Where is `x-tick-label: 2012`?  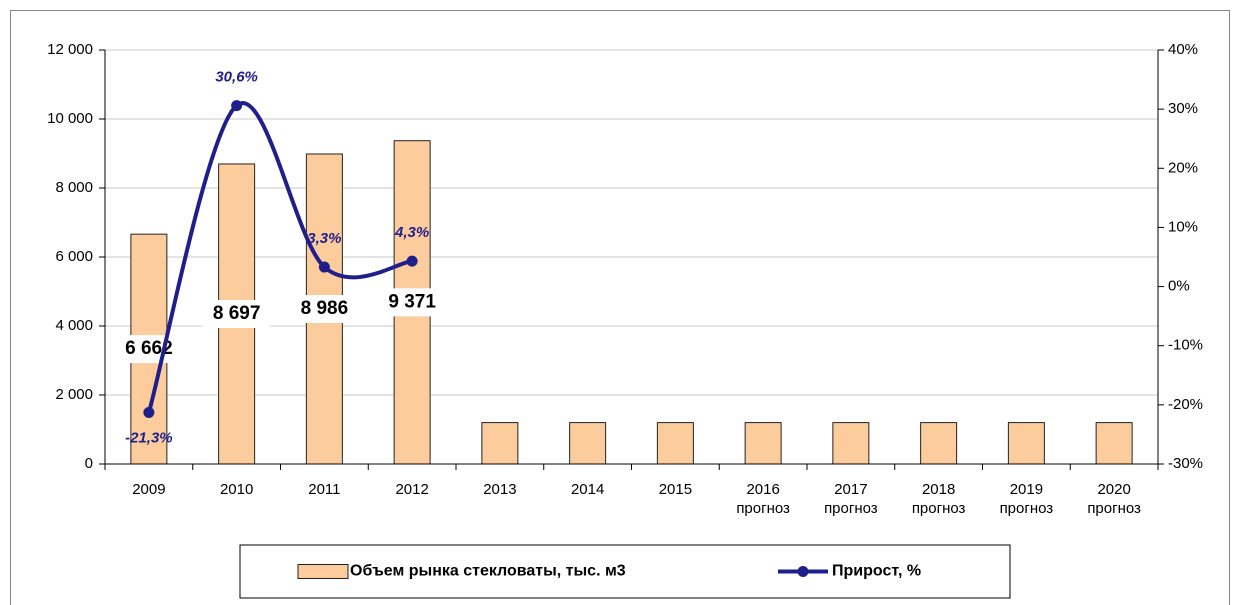 x-tick-label: 2012 is located at coordinates (411, 489).